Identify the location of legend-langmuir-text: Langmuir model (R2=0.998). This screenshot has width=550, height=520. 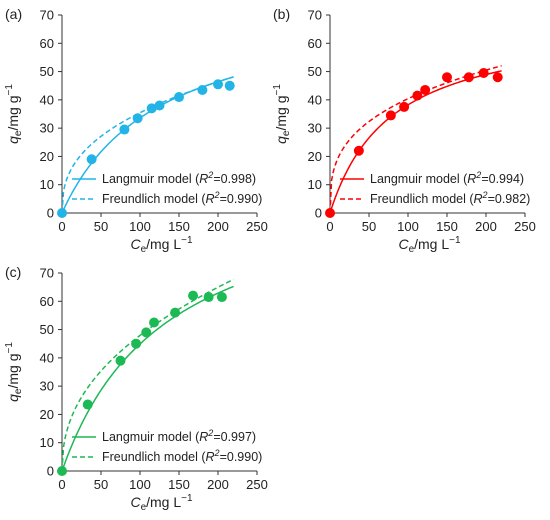
(179, 178).